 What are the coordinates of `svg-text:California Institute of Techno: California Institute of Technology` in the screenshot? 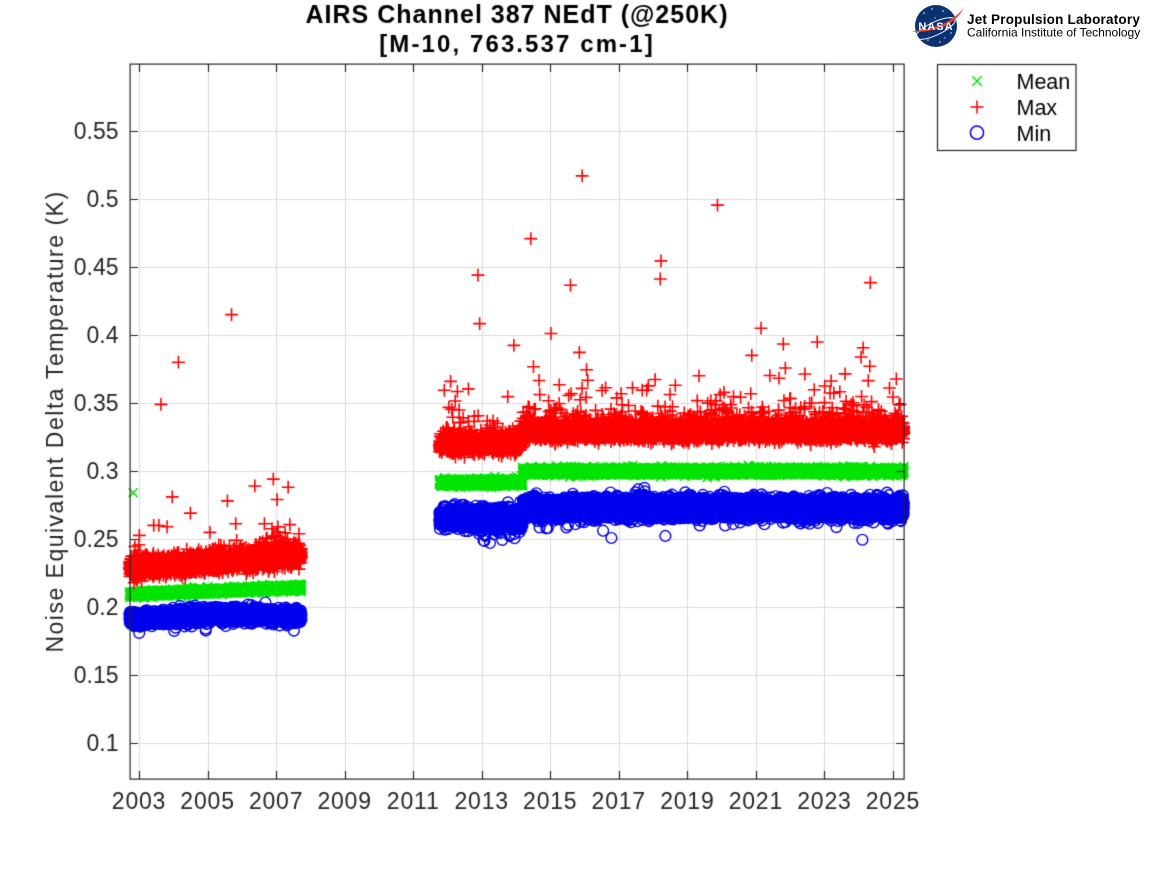 It's located at (1053, 32).